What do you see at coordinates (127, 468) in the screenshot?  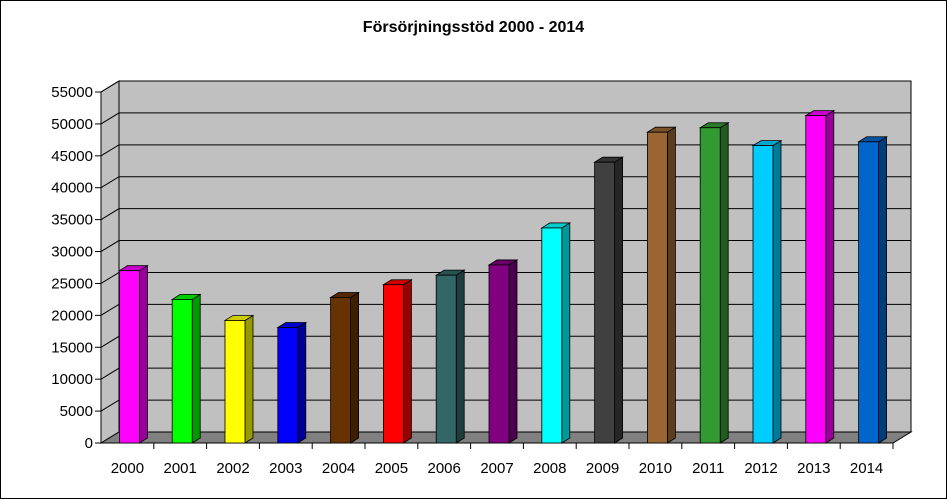 I see `x-tick-label: 2000` at bounding box center [127, 468].